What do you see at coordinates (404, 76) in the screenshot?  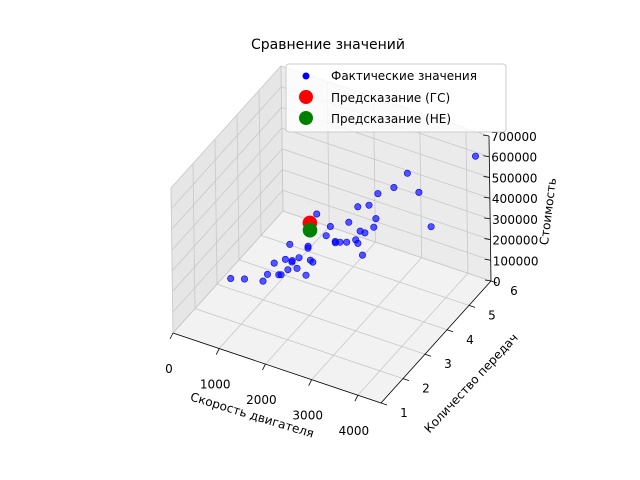 I see `legend-label-actual: Фактические значения` at bounding box center [404, 76].